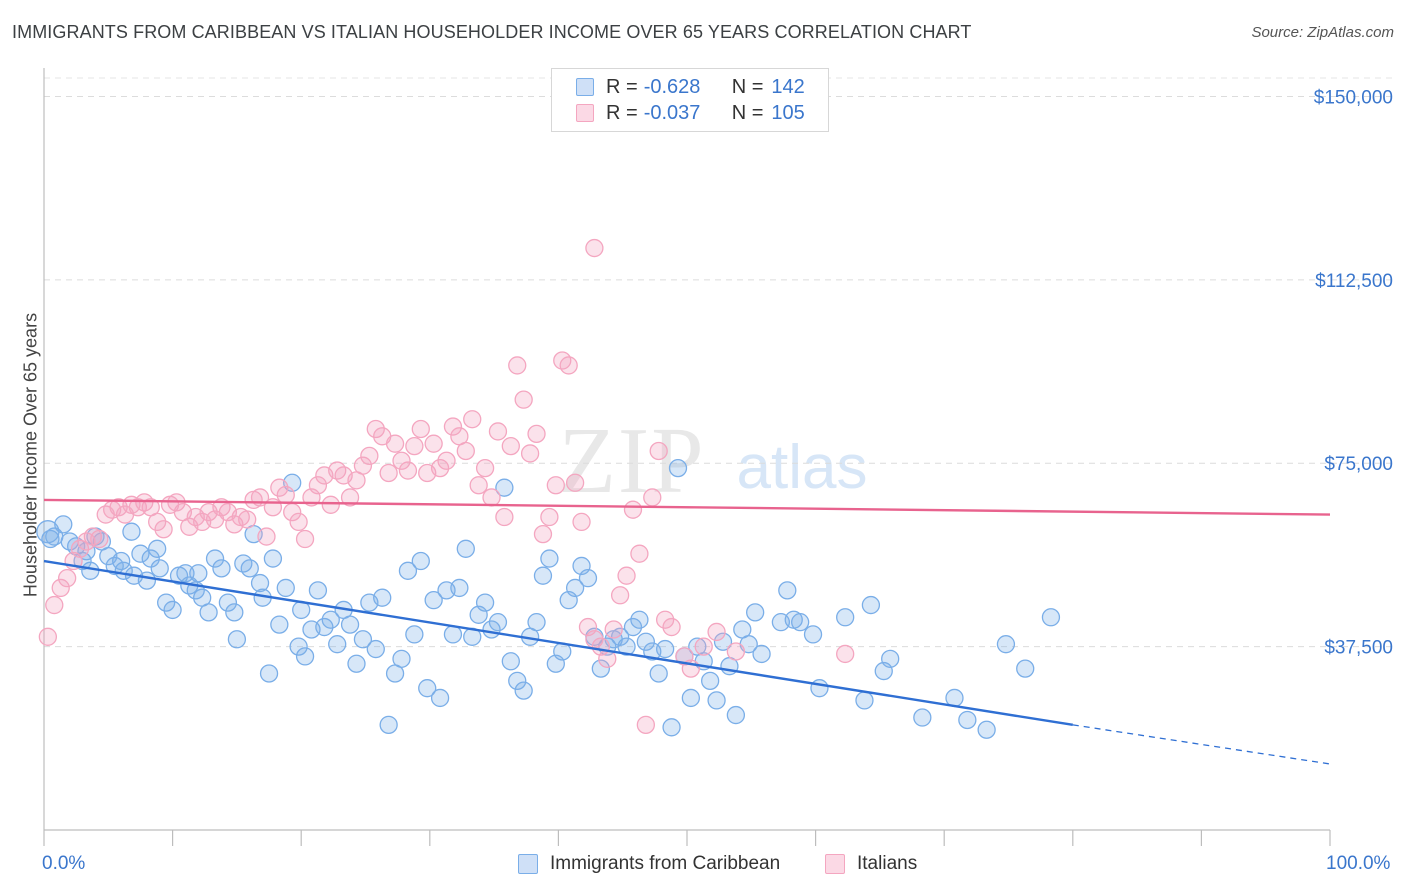  I want to click on legend-n-value: 105, so click(788, 112).